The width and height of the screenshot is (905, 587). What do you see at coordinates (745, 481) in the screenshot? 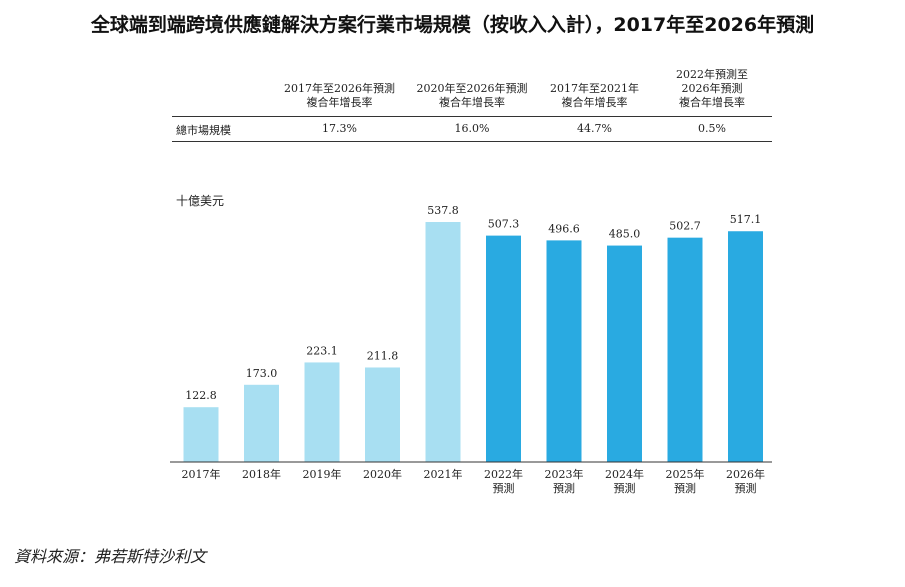
I see `x-tick-label-10: 2026年預測` at bounding box center [745, 481].